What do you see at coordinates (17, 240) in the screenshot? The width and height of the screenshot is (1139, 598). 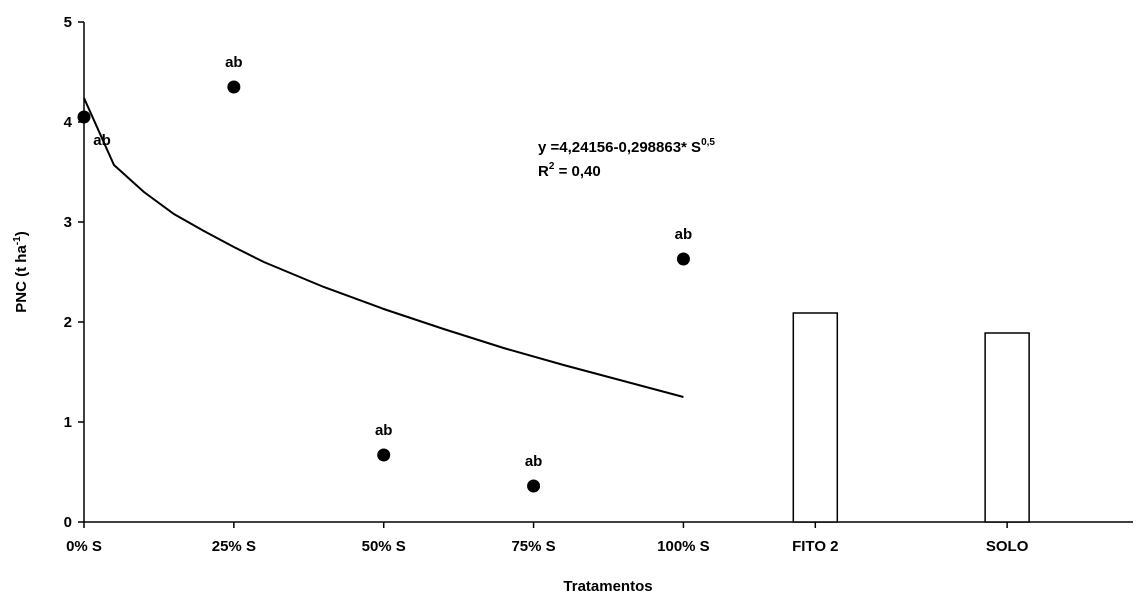 I see `y-label-sup: -1` at bounding box center [17, 240].